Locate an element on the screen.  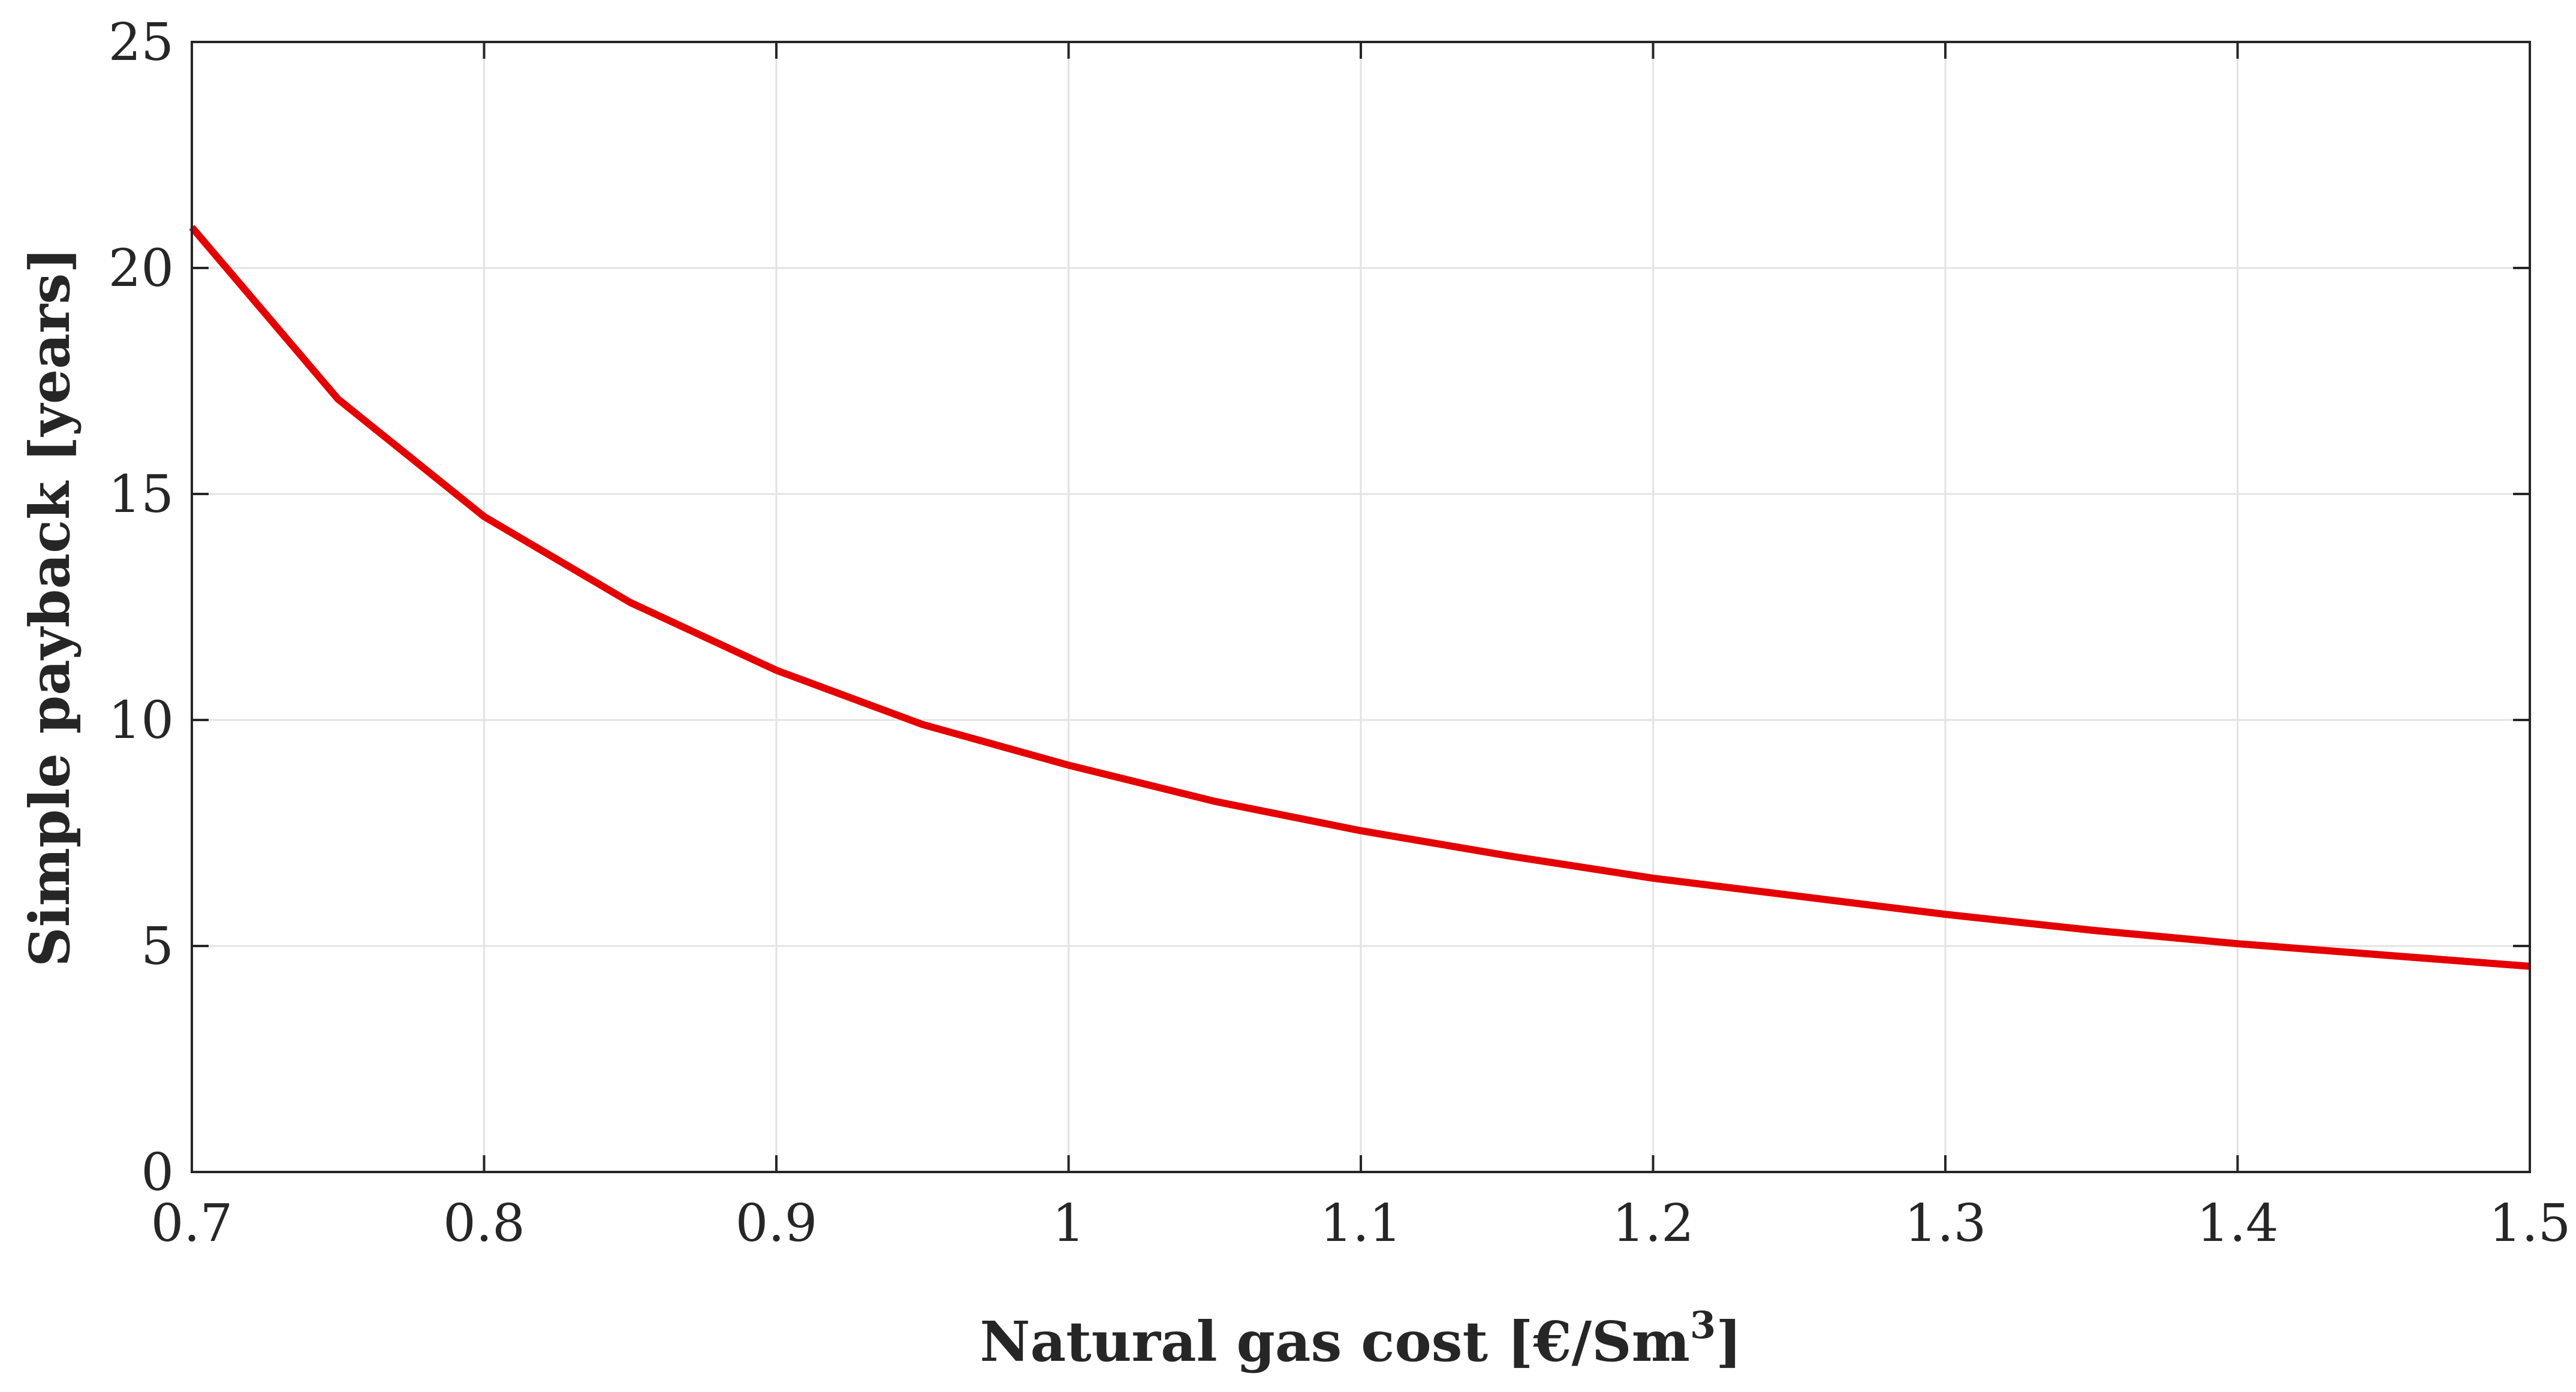
x-axis-title: Natural gas cost [€/Sm3] is located at coordinates (1361, 1338).